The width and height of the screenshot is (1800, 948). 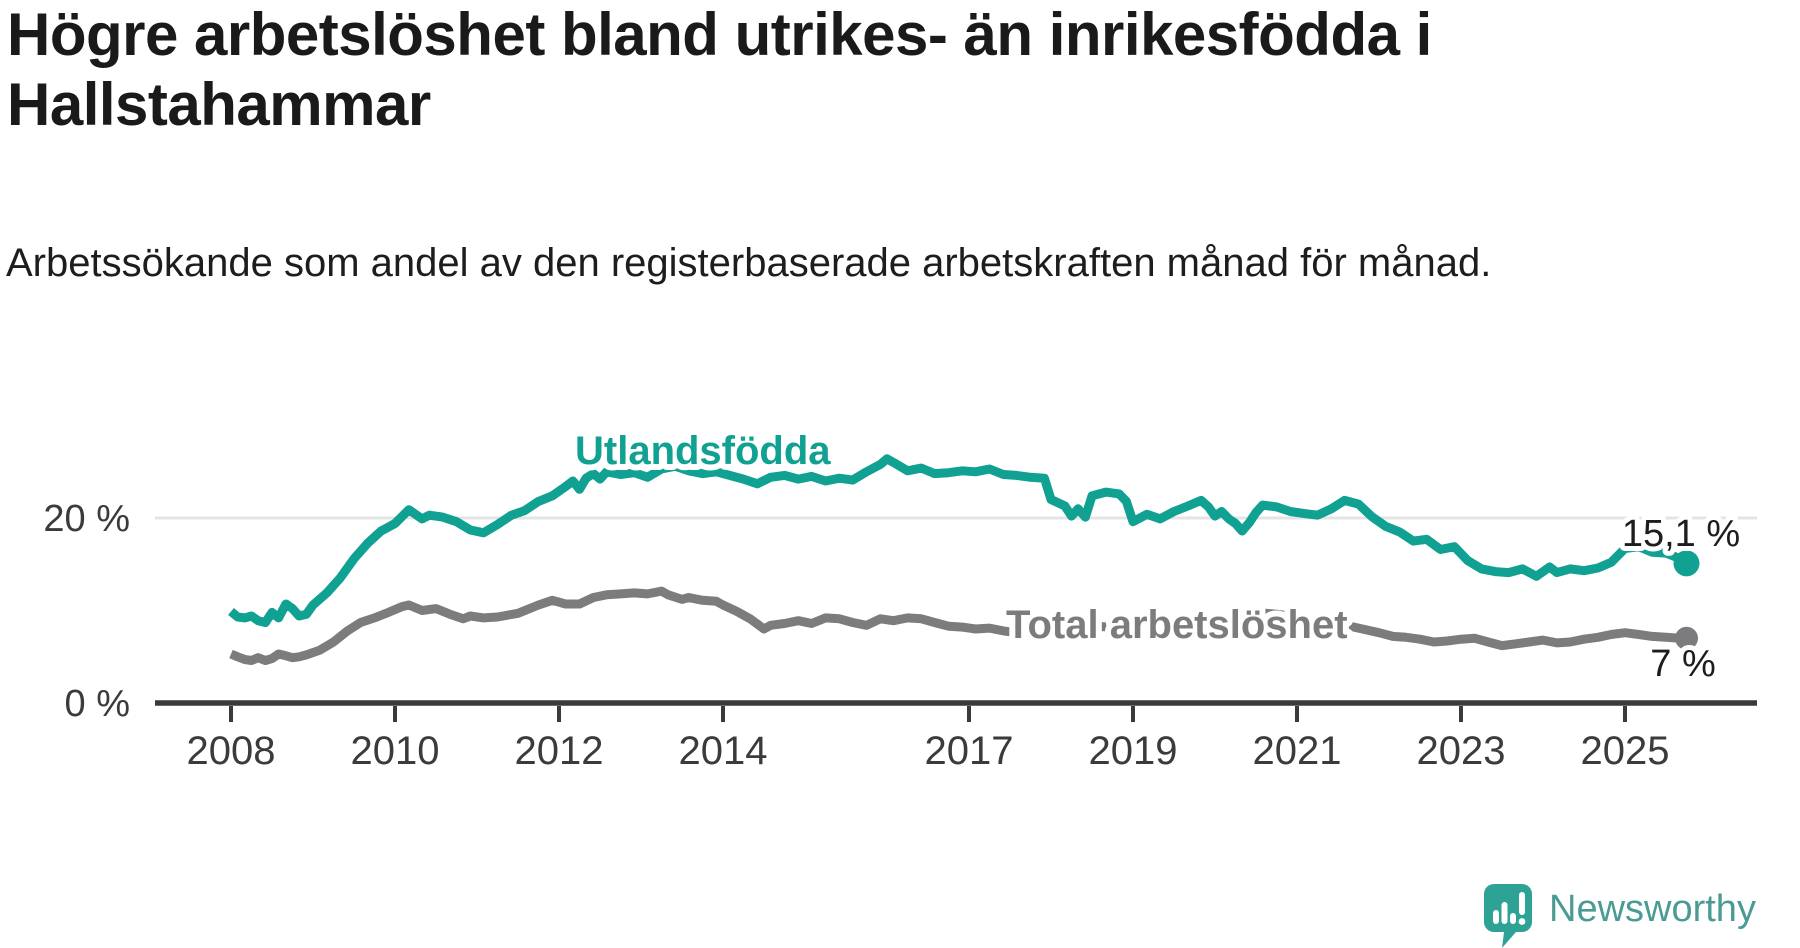 I want to click on x-tick-label-2025: 2025, so click(x=1625, y=751).